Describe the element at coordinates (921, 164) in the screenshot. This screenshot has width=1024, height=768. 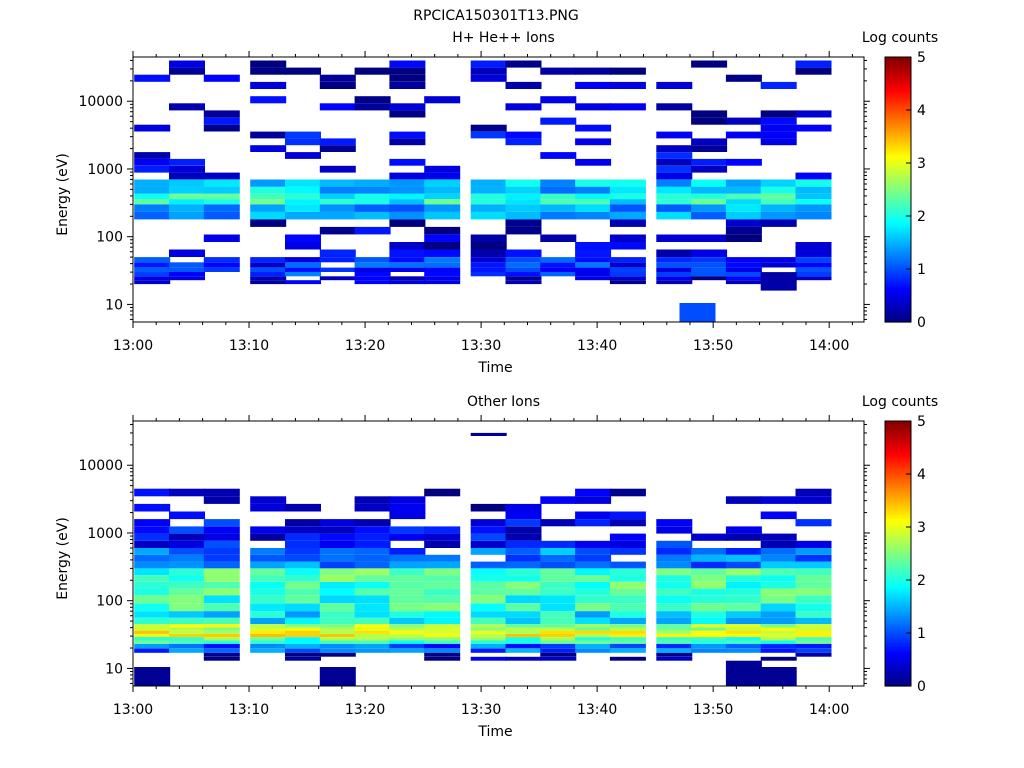
I see `colorbar-tick-label: 3` at that location.